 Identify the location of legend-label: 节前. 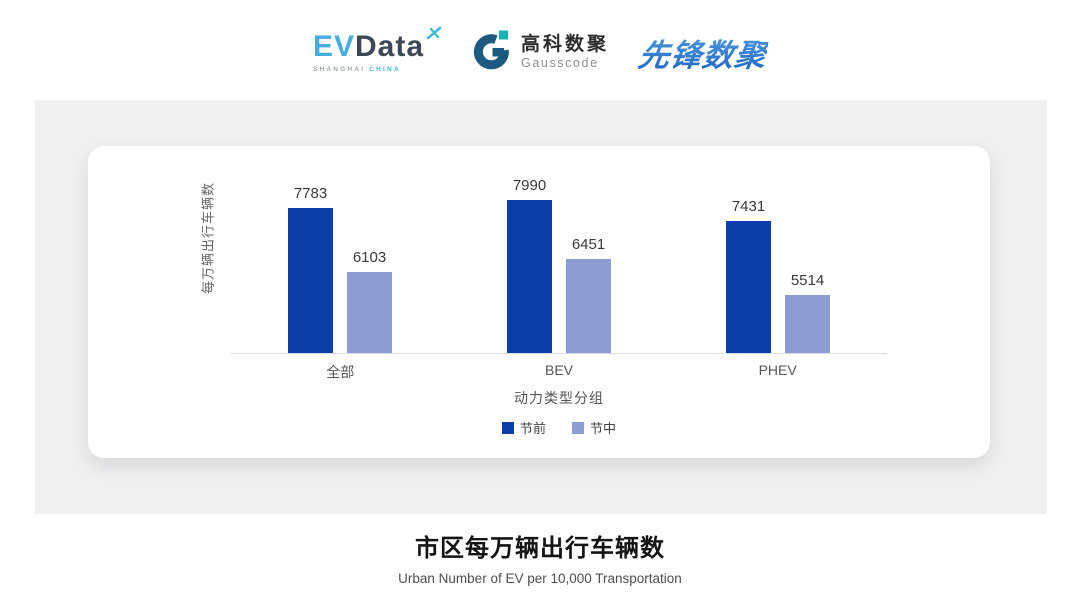
(532, 428).